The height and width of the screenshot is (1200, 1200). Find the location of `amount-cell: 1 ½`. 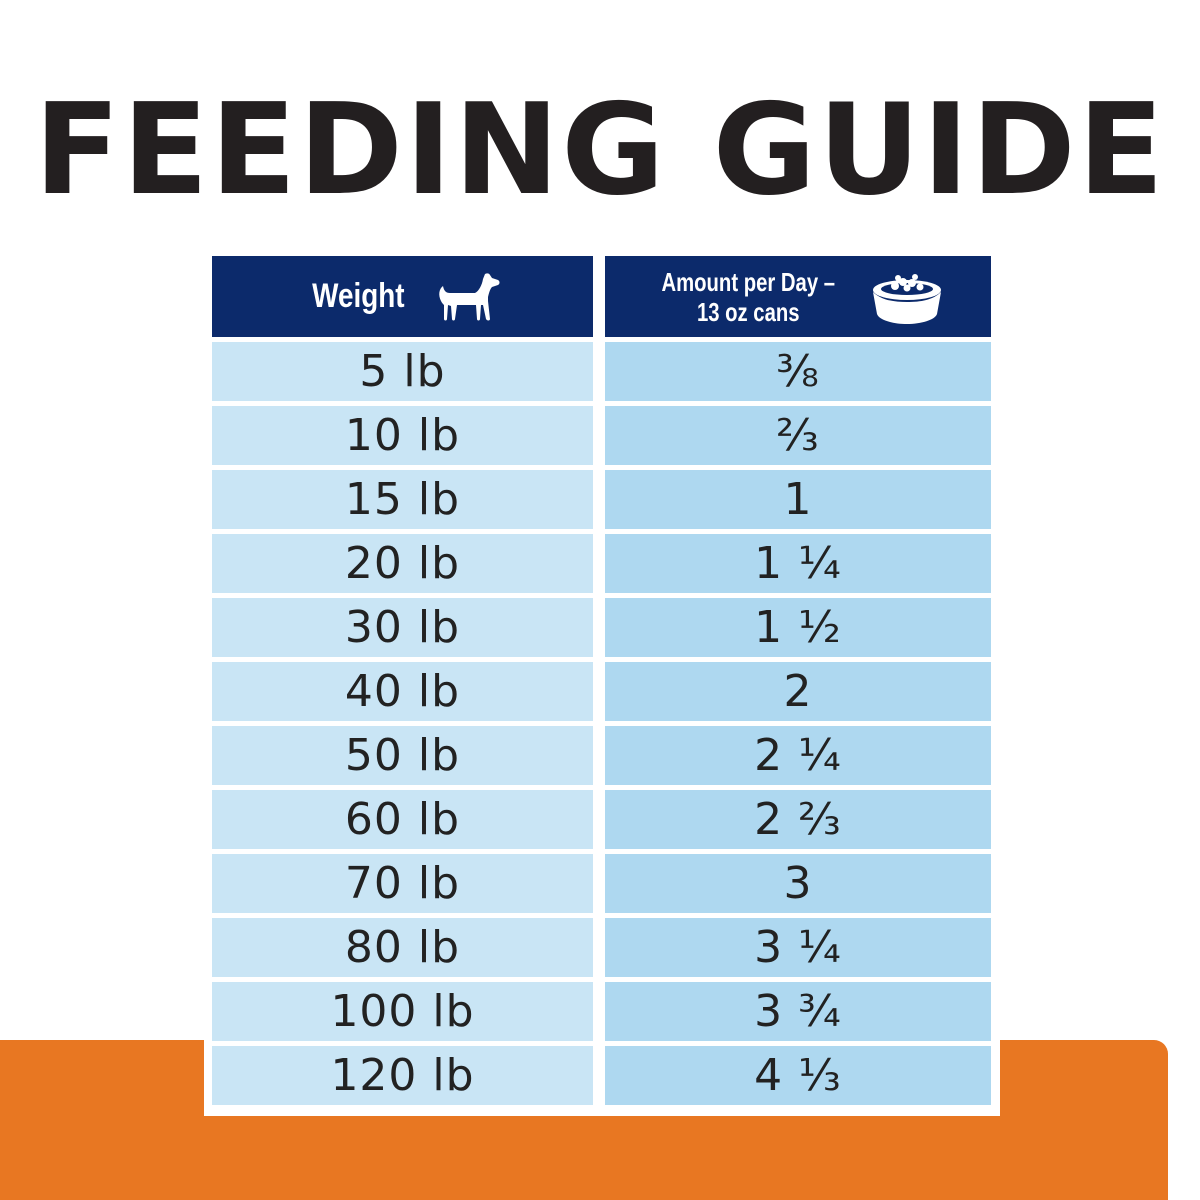

amount-cell: 1 ½ is located at coordinates (798, 627).